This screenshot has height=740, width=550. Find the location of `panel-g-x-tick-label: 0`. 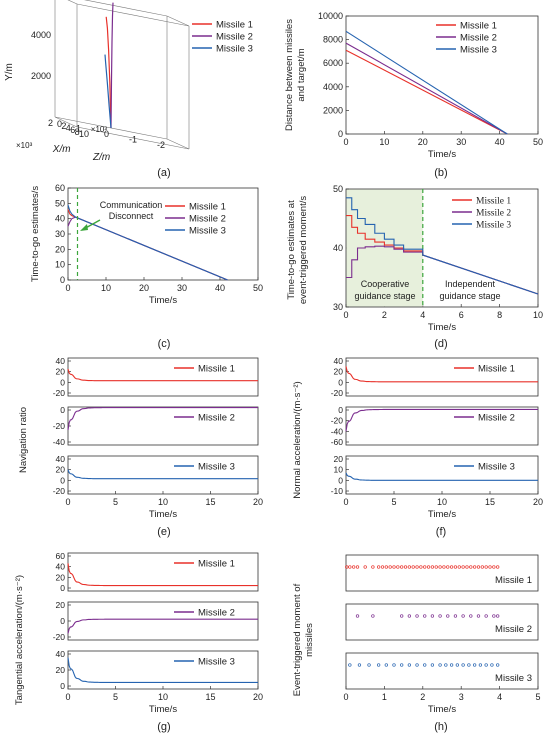

panel-g-x-tick-label: 0 is located at coordinates (67, 697).